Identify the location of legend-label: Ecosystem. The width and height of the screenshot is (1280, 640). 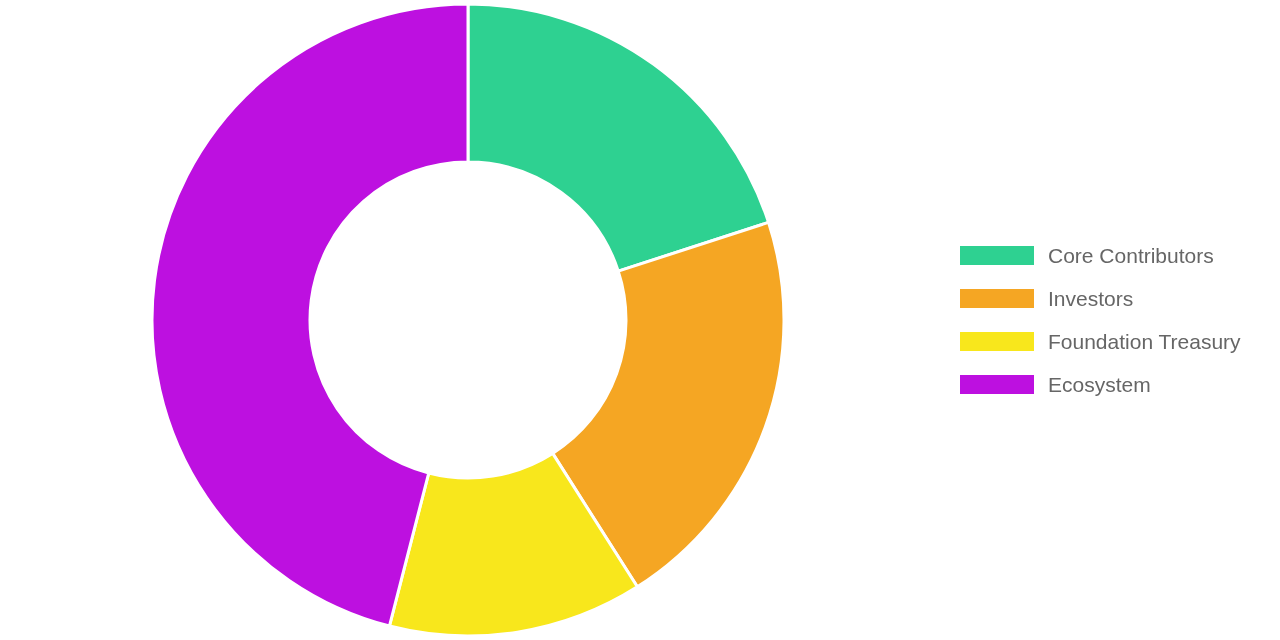
(1099, 384).